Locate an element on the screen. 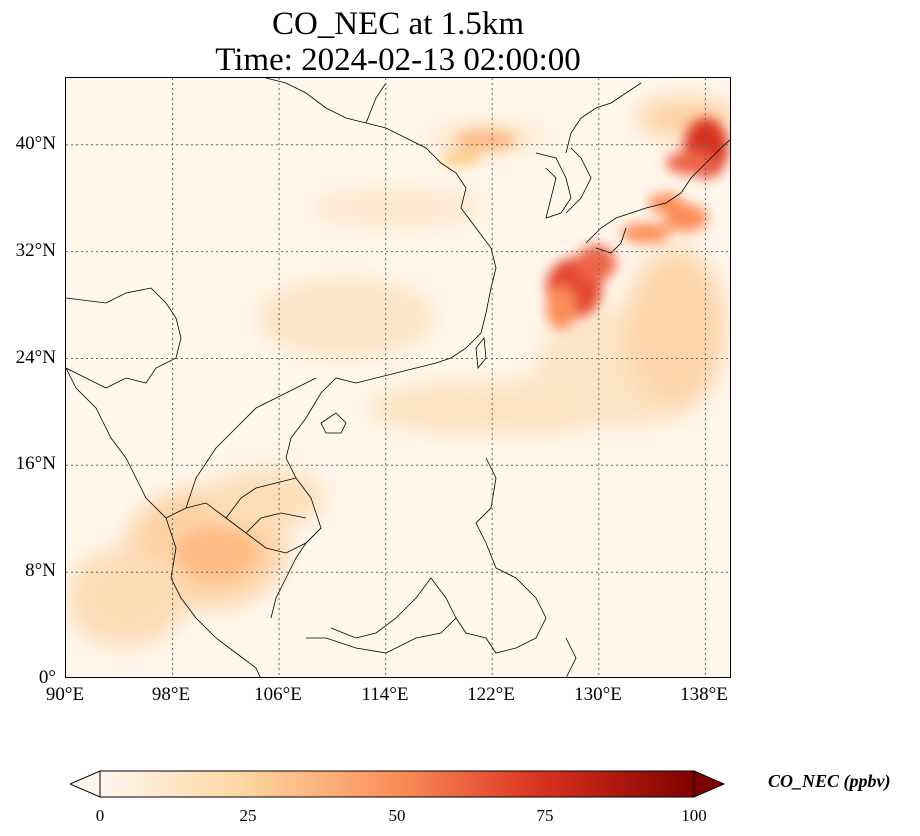 The width and height of the screenshot is (920, 836). colorbar-max-extend-arrow is located at coordinates (709, 784).